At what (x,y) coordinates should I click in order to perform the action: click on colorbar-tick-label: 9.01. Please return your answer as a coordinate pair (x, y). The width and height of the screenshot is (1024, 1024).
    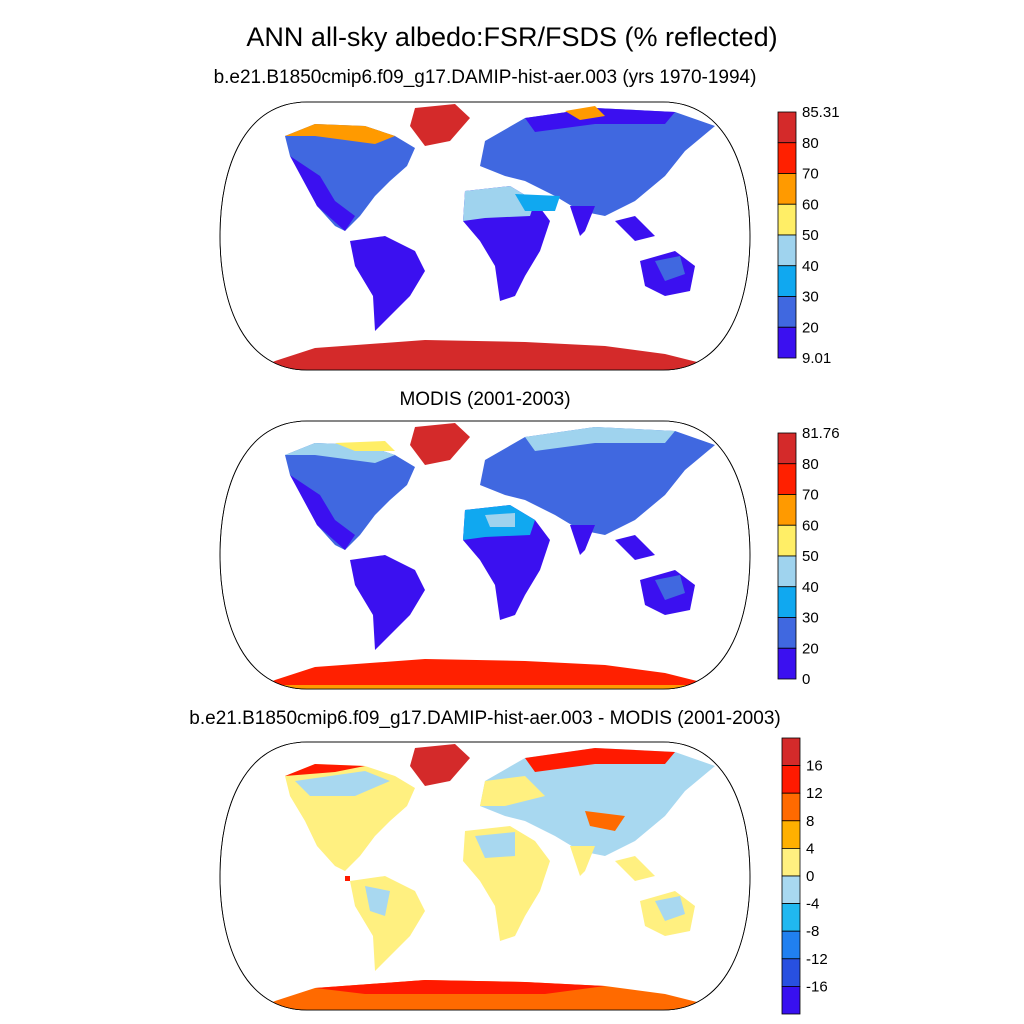
    Looking at the image, I should click on (816, 358).